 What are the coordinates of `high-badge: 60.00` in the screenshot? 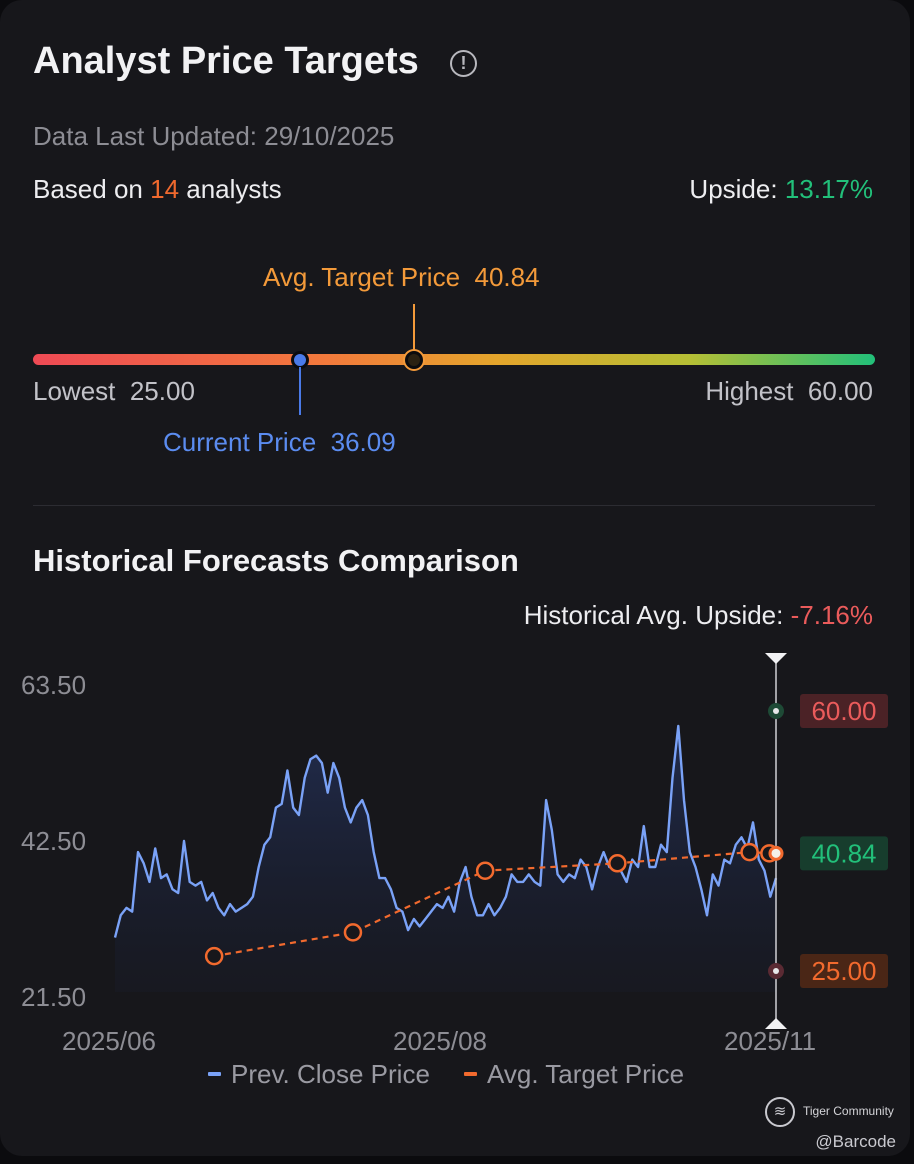 It's located at (843, 711).